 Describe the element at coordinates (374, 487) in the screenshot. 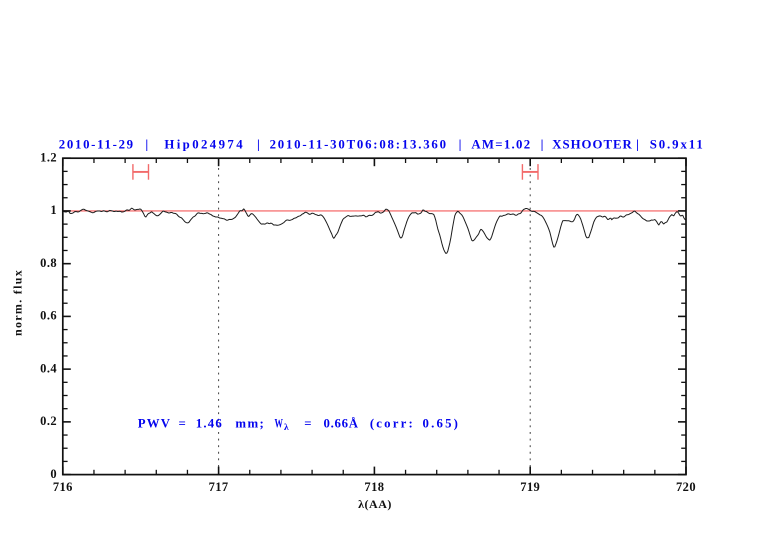

I see `svg-text: 718` at that location.